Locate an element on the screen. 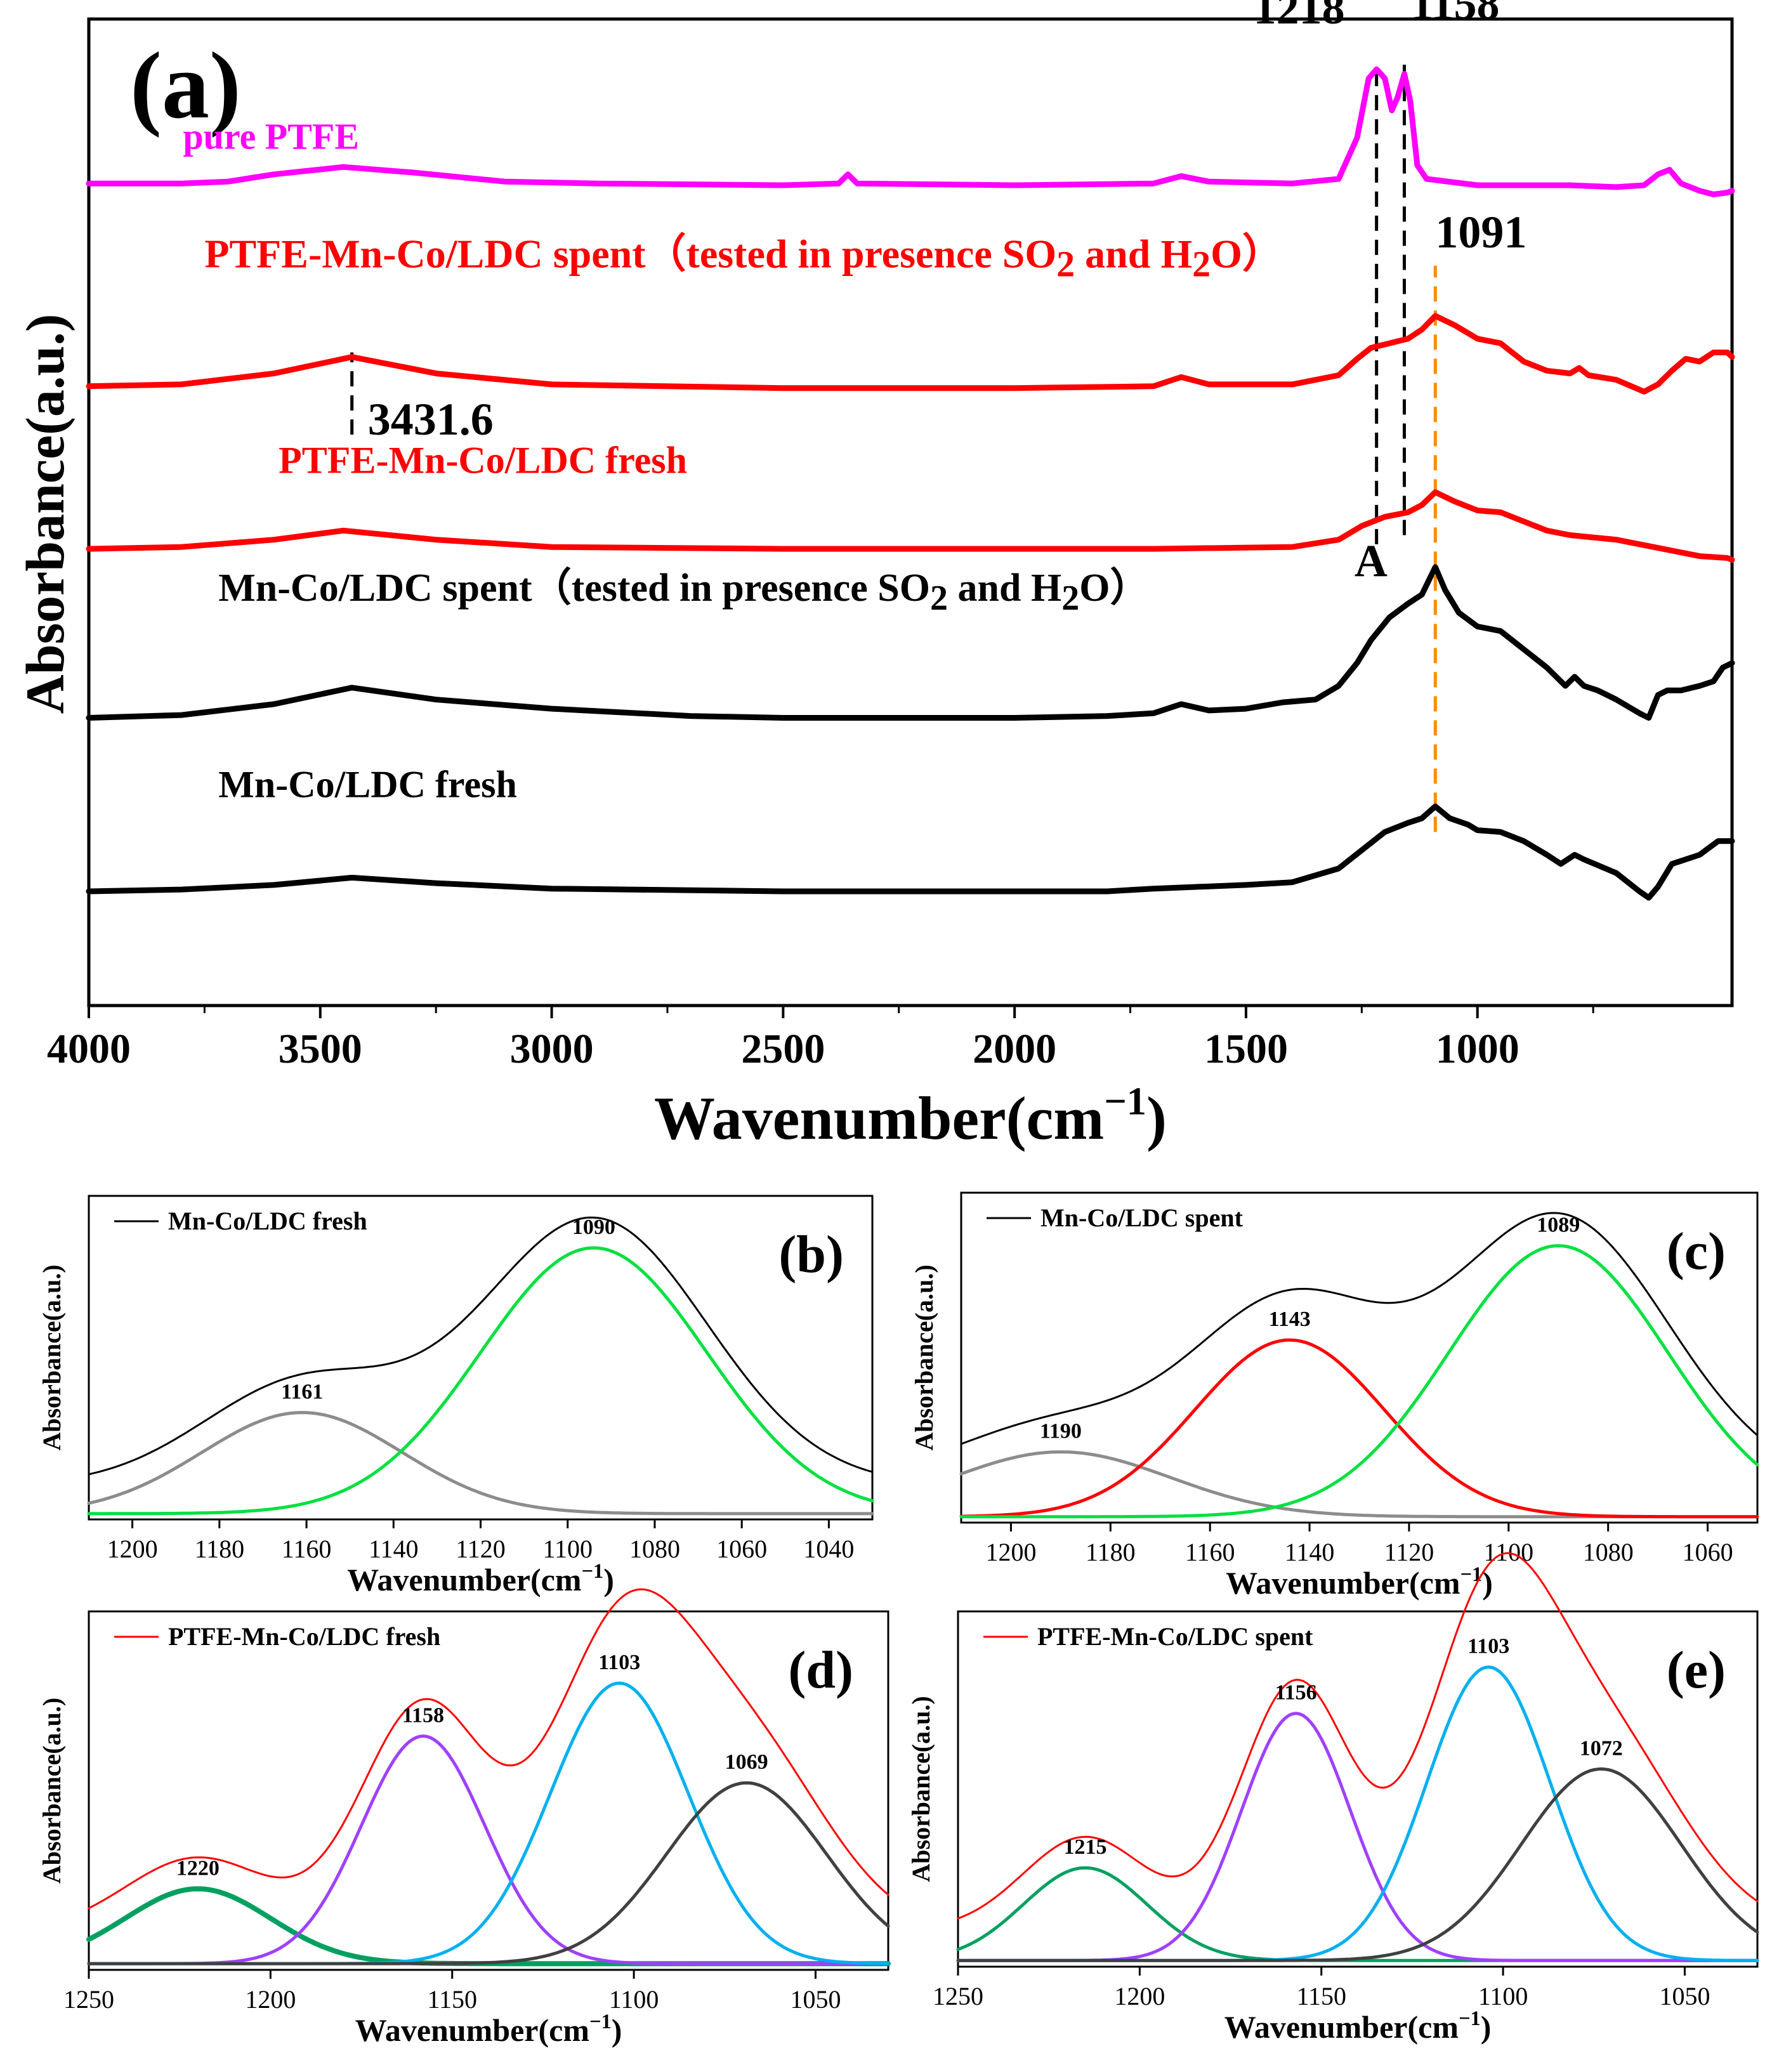 The width and height of the screenshot is (1772, 2072). panel-b-xtick-label-0: 1200 is located at coordinates (132, 1549).